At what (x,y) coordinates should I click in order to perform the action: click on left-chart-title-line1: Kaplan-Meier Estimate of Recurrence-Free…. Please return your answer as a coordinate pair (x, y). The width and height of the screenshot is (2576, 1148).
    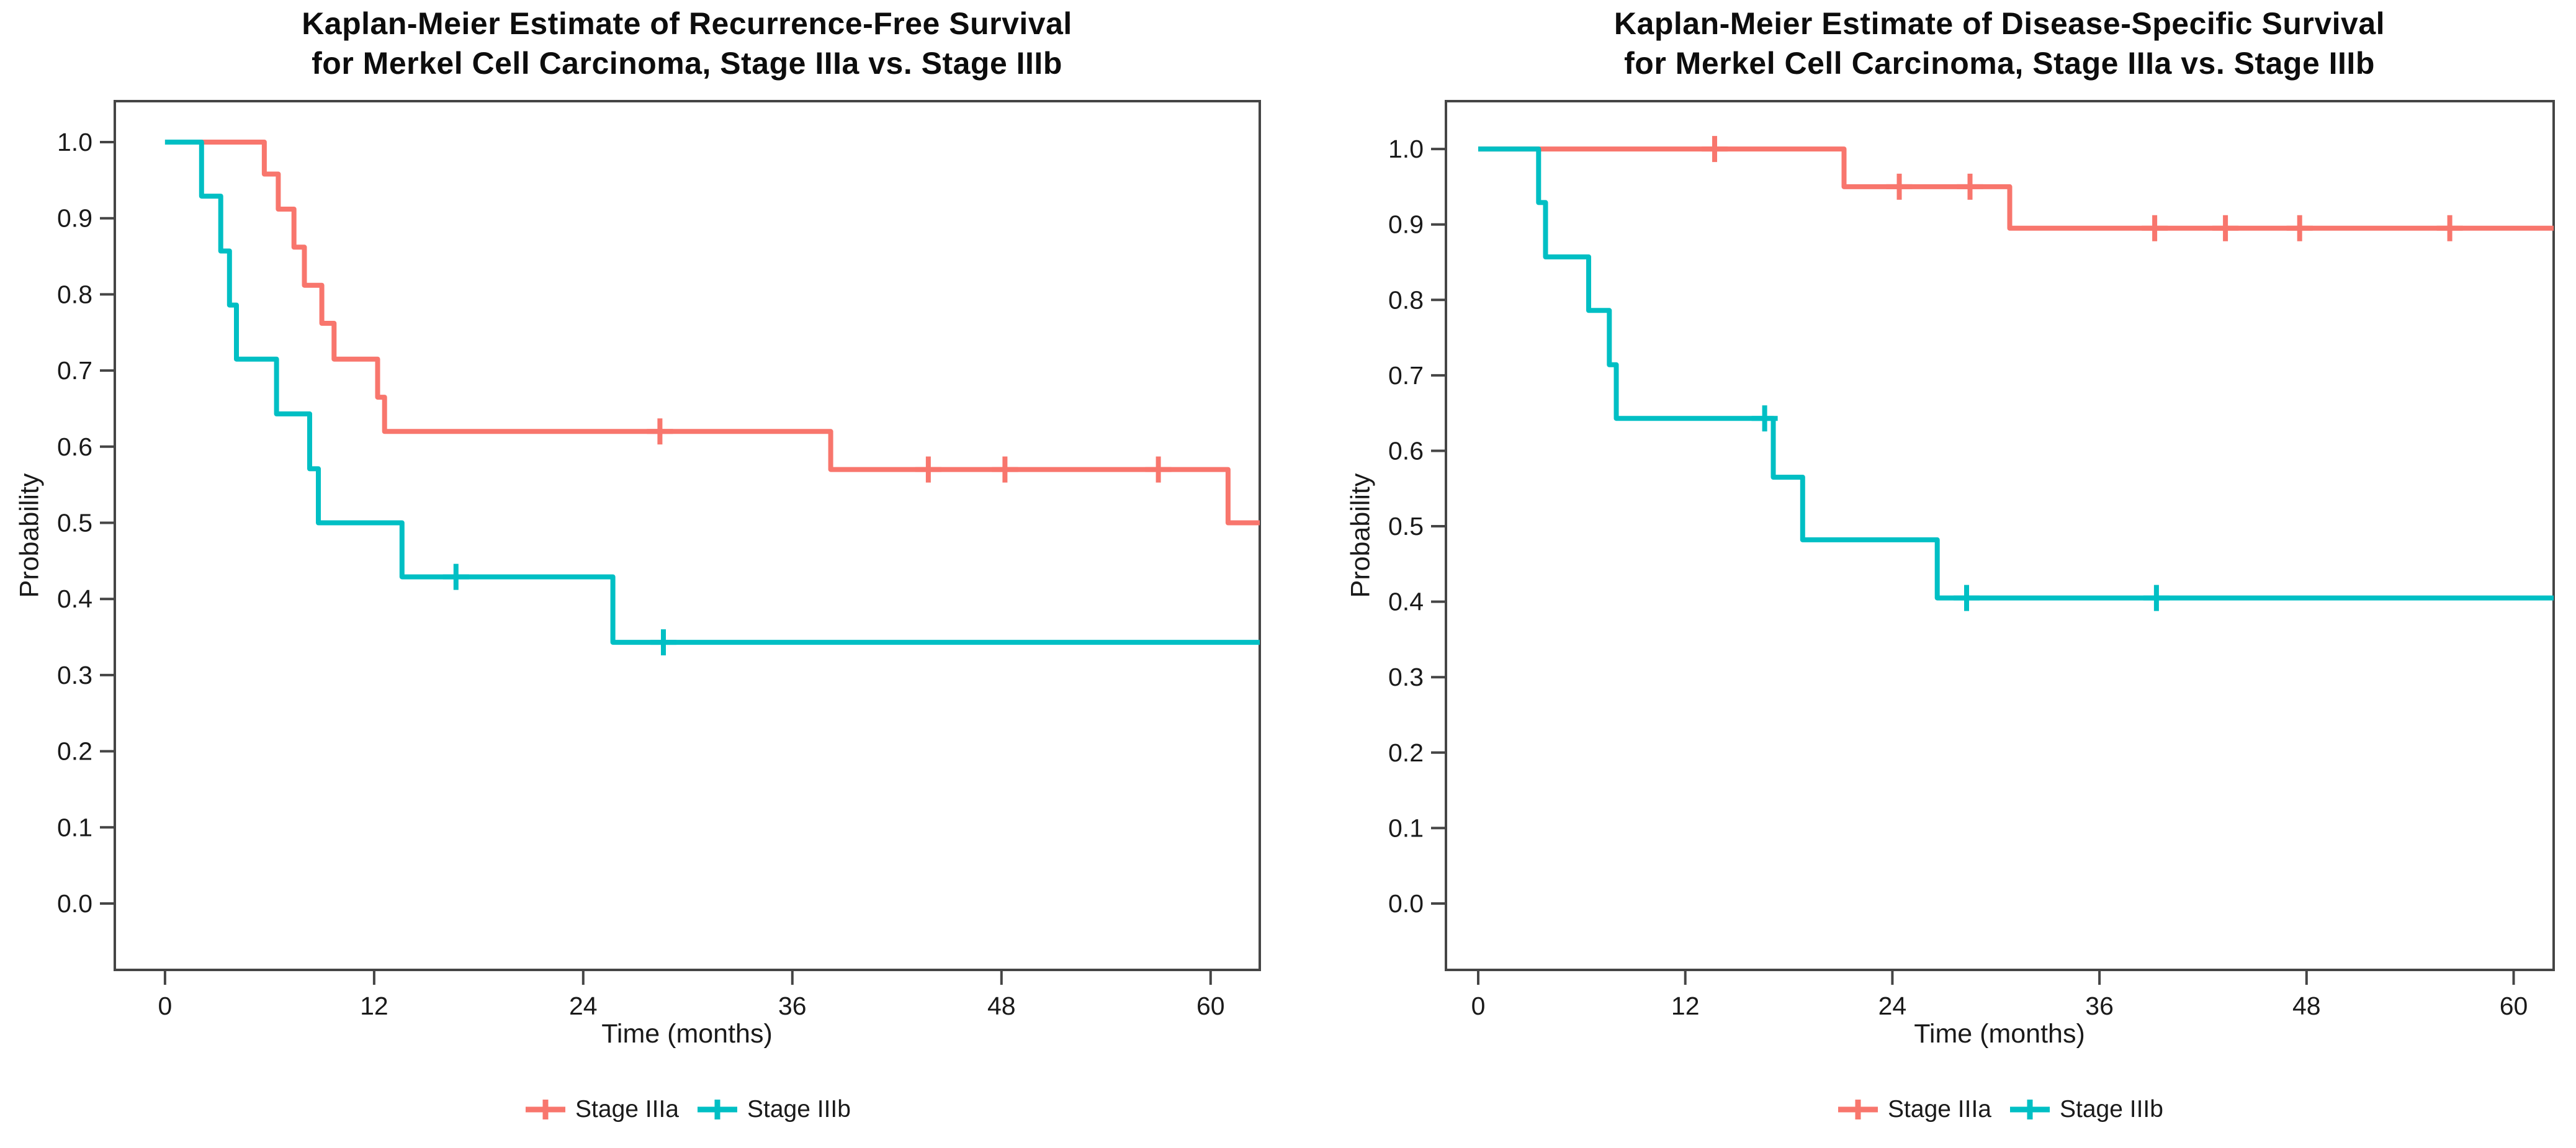
    Looking at the image, I should click on (687, 23).